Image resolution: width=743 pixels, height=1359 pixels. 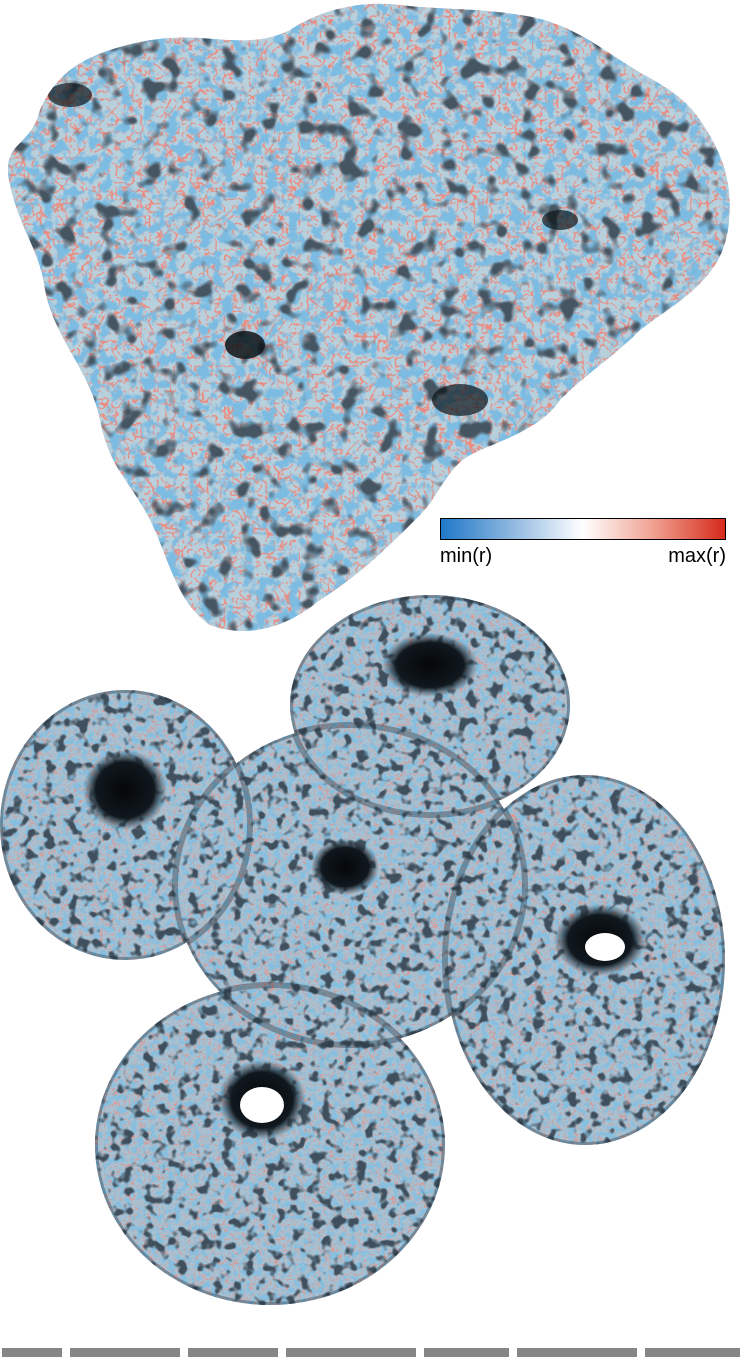 What do you see at coordinates (697, 556) in the screenshot?
I see `colorbar-max-label: max(r)` at bounding box center [697, 556].